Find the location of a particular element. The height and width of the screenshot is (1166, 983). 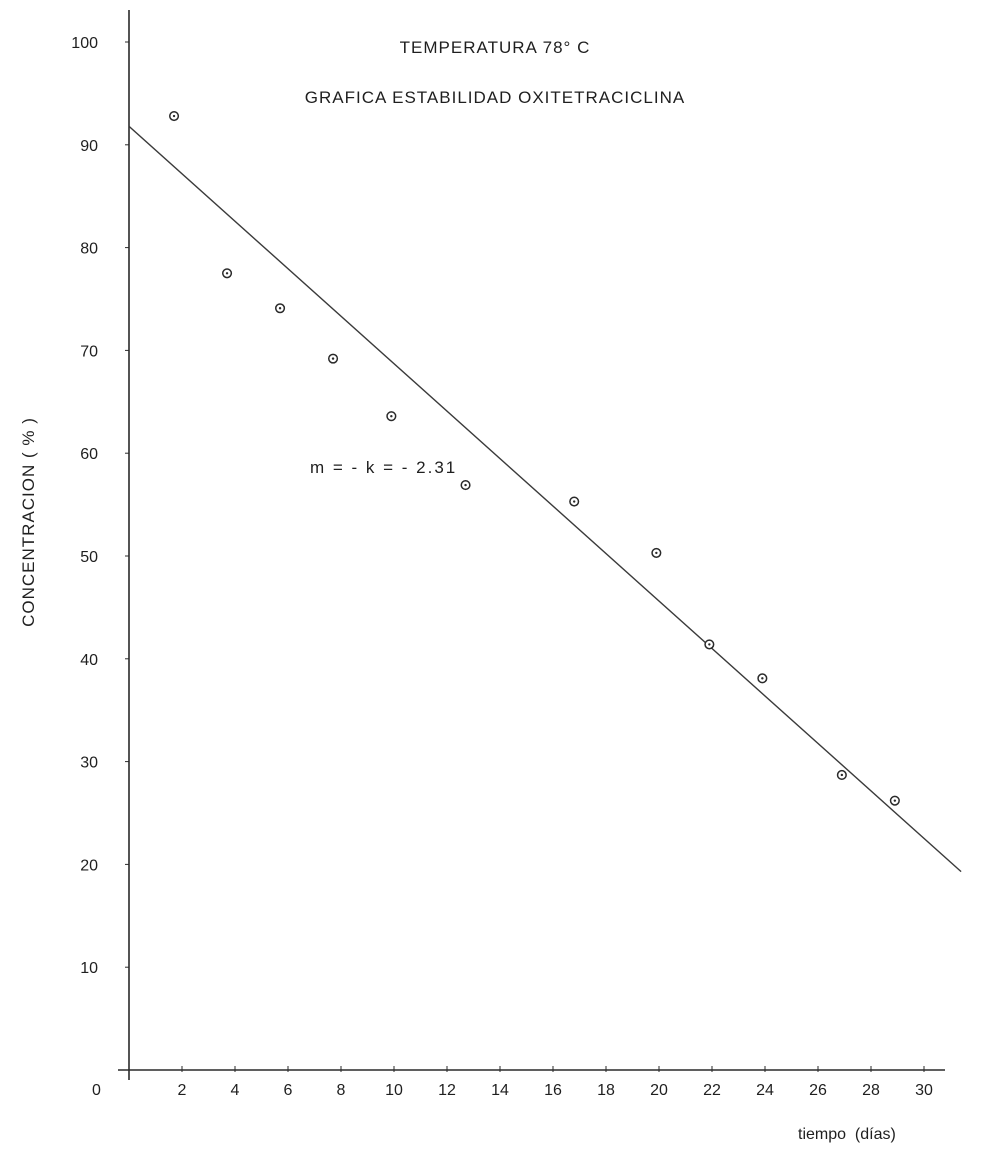

x-tick-label: 20 is located at coordinates (659, 1090).